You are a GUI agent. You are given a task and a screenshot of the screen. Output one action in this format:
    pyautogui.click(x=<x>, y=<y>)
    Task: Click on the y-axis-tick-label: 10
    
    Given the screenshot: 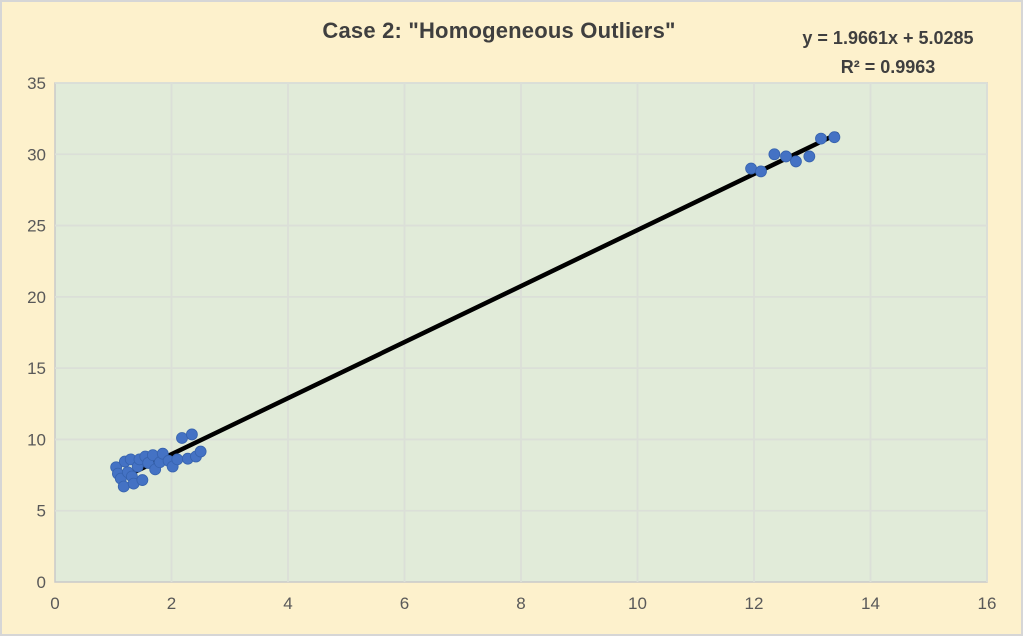 What is the action you would take?
    pyautogui.click(x=36, y=439)
    